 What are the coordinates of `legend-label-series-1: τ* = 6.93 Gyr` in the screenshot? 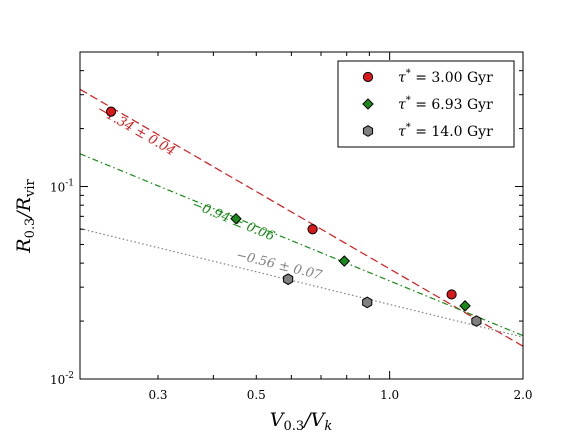 It's located at (445, 104).